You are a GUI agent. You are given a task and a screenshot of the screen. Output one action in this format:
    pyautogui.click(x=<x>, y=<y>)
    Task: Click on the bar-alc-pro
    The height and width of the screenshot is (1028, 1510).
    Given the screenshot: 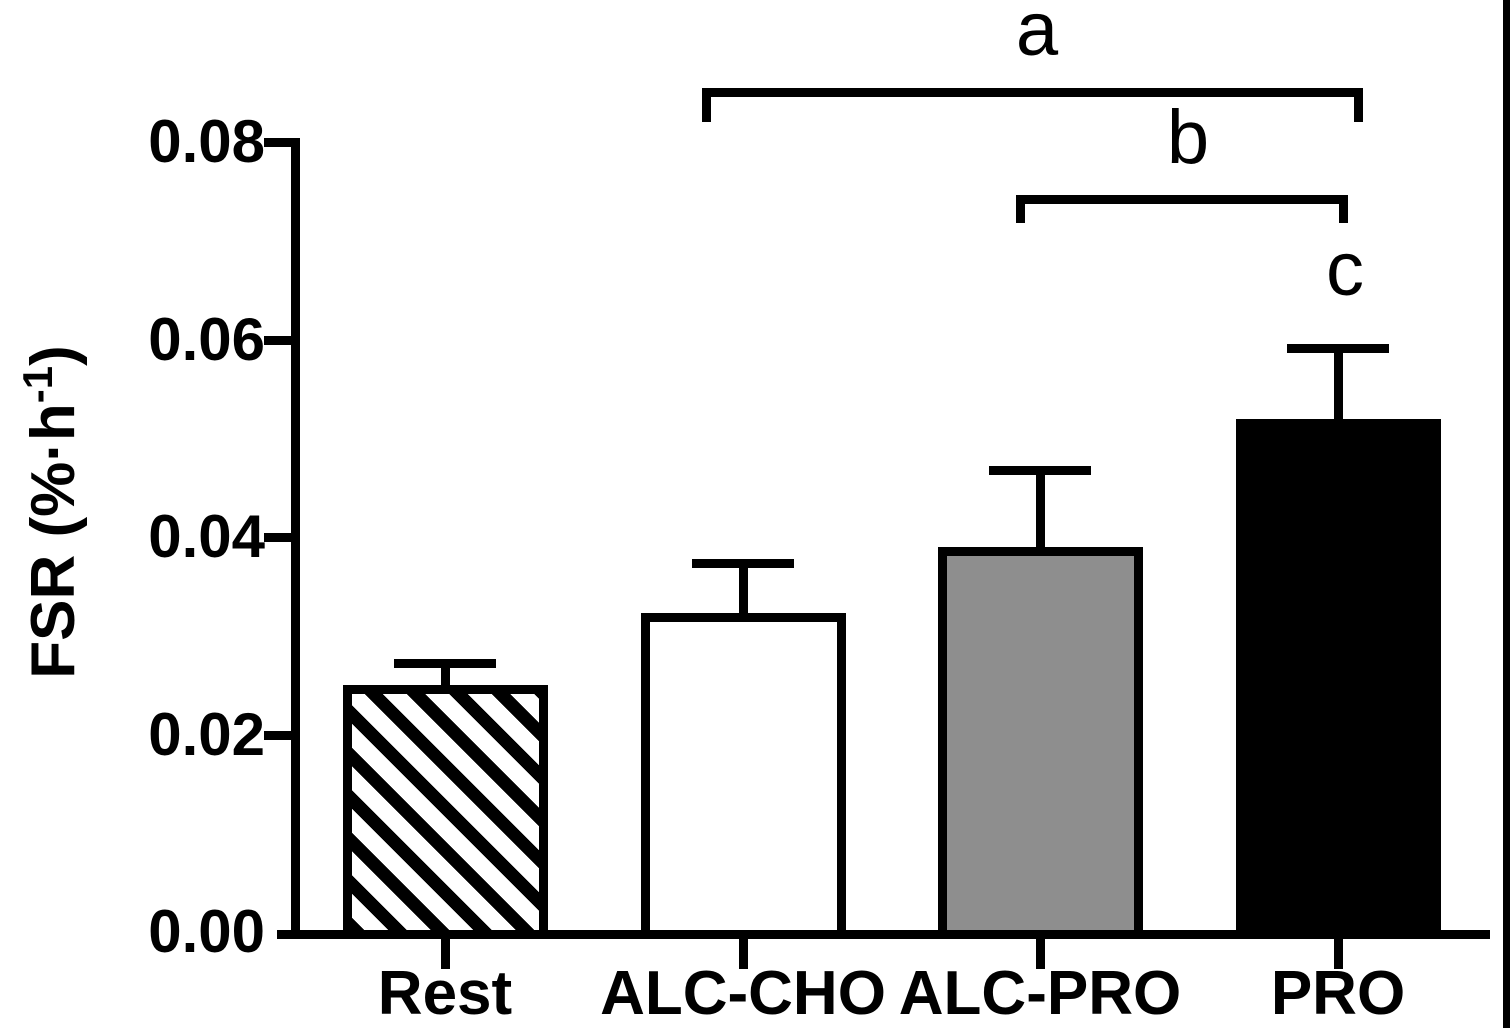 What is the action you would take?
    pyautogui.click(x=1040, y=741)
    